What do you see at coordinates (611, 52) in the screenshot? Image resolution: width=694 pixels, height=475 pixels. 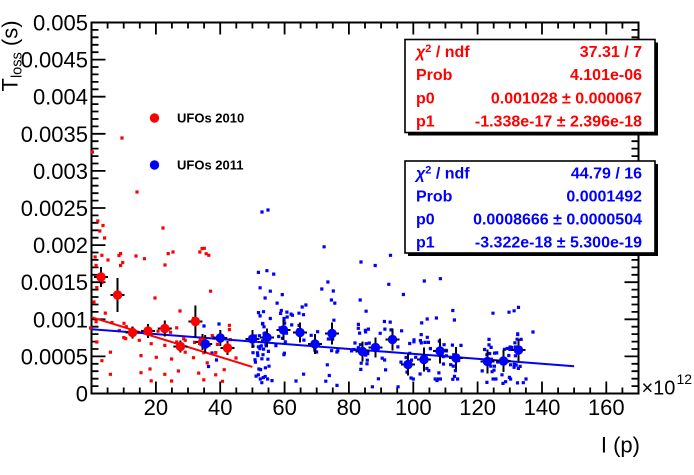 I see `svg-text: 37.31 / 7` at bounding box center [611, 52].